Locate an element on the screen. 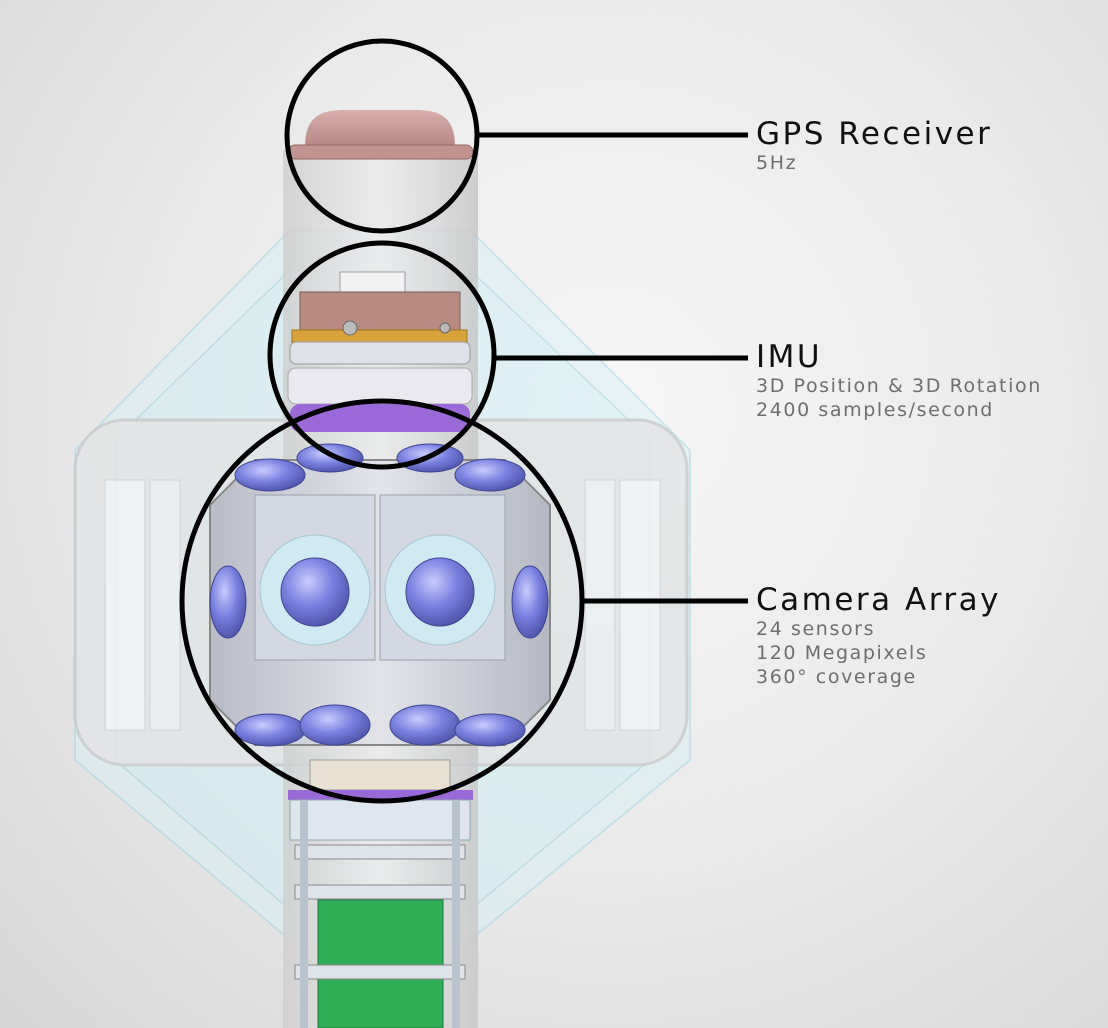 Image resolution: width=1108 pixels, height=1028 pixels. gps-dome is located at coordinates (380, 135).